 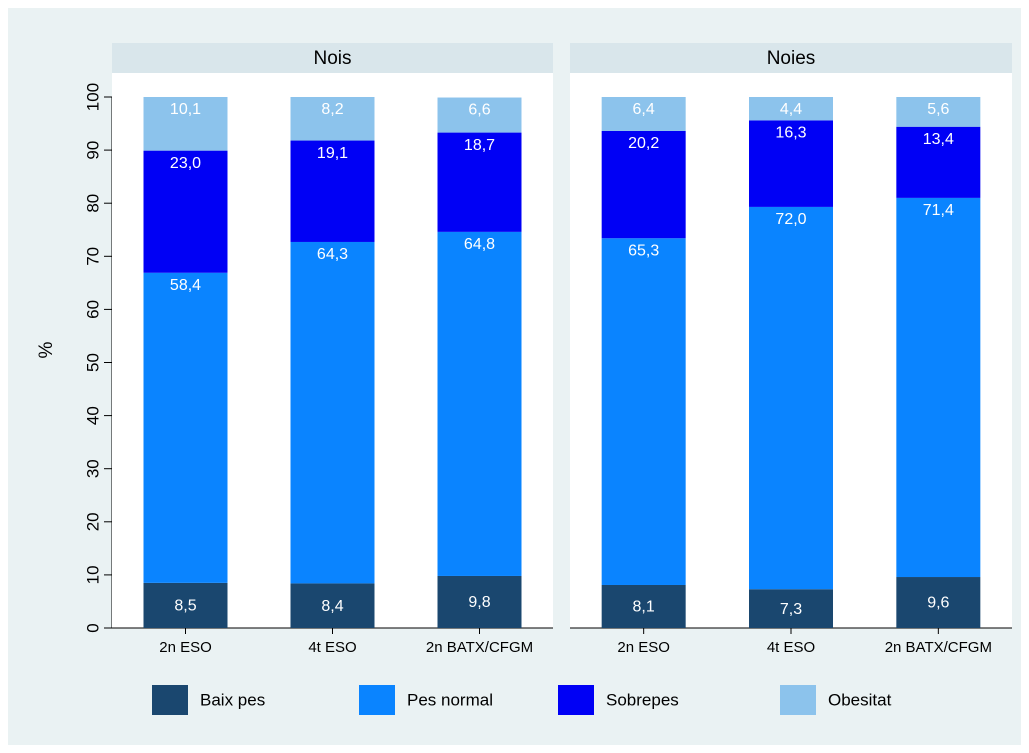 I want to click on legend-swatch-obesitat, so click(x=798, y=700).